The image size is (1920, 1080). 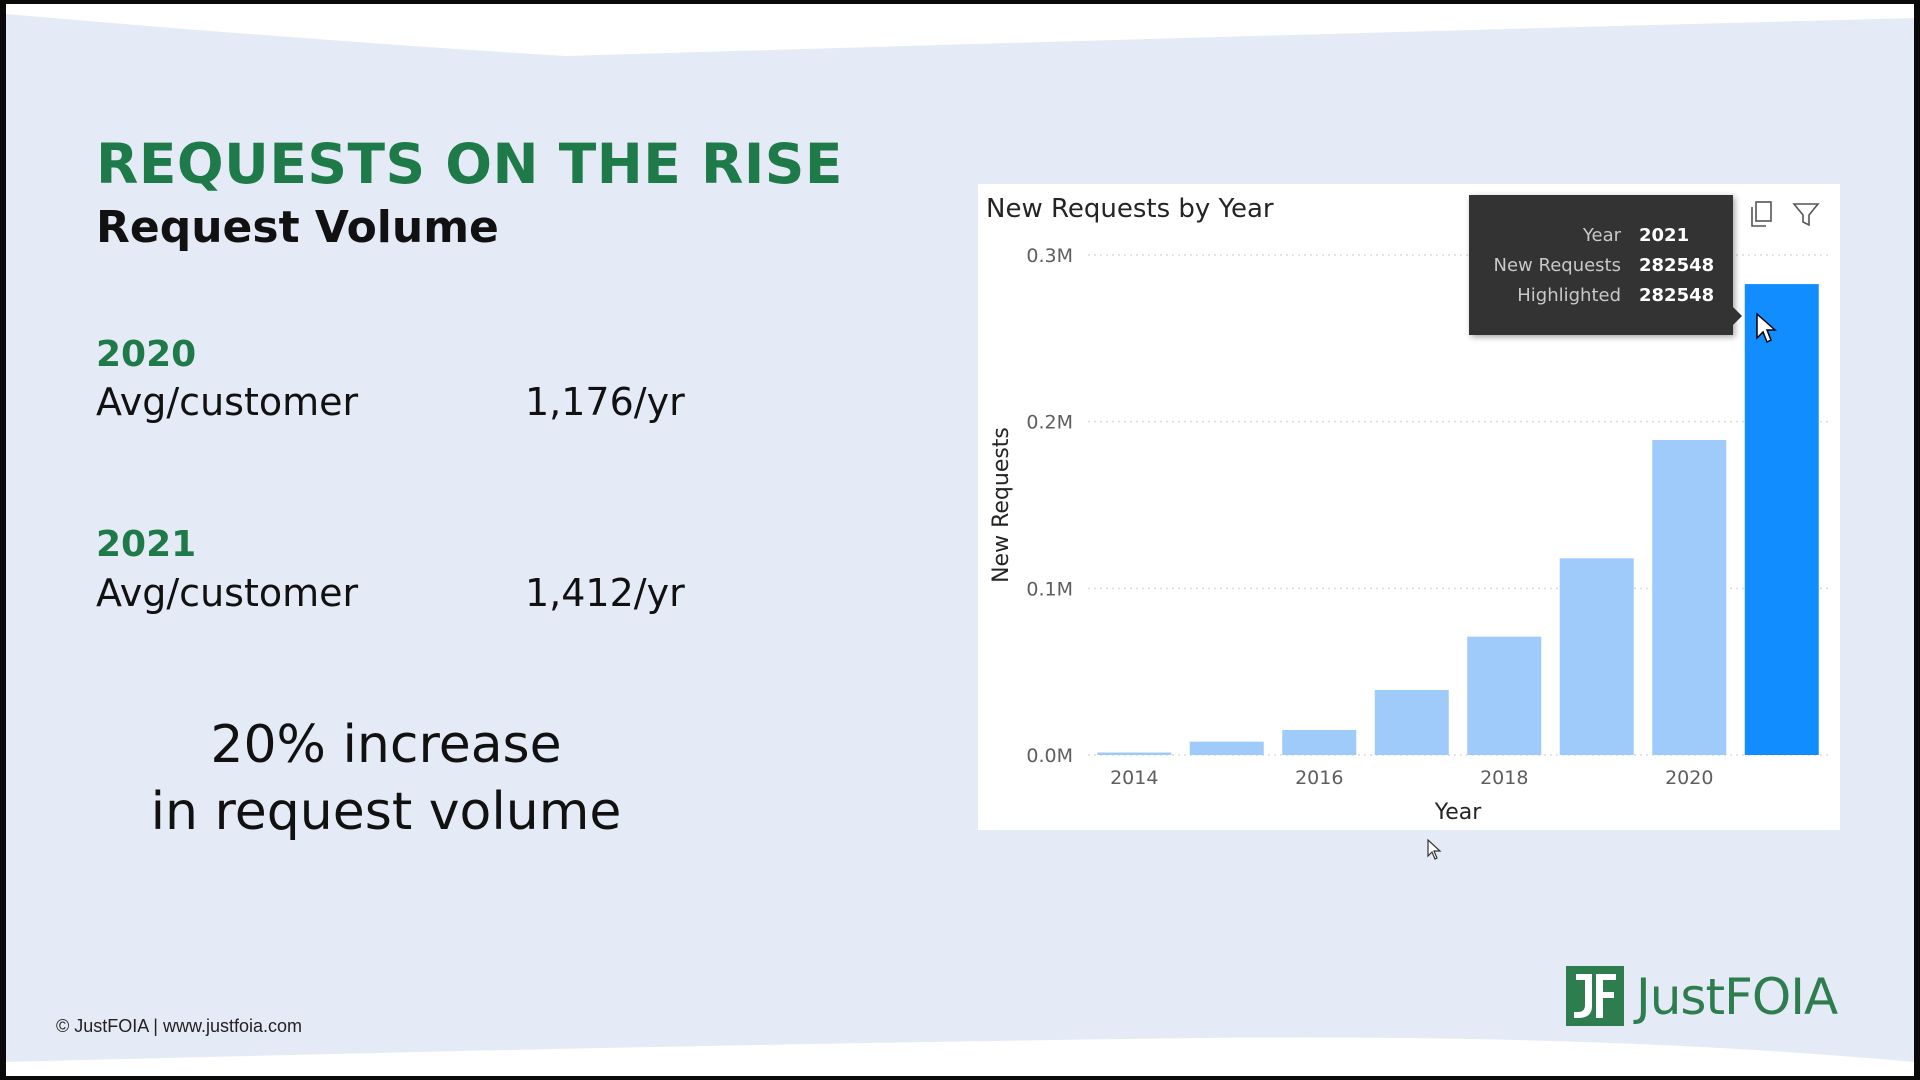 What do you see at coordinates (1504, 778) in the screenshot?
I see `x-tick-label: 2018` at bounding box center [1504, 778].